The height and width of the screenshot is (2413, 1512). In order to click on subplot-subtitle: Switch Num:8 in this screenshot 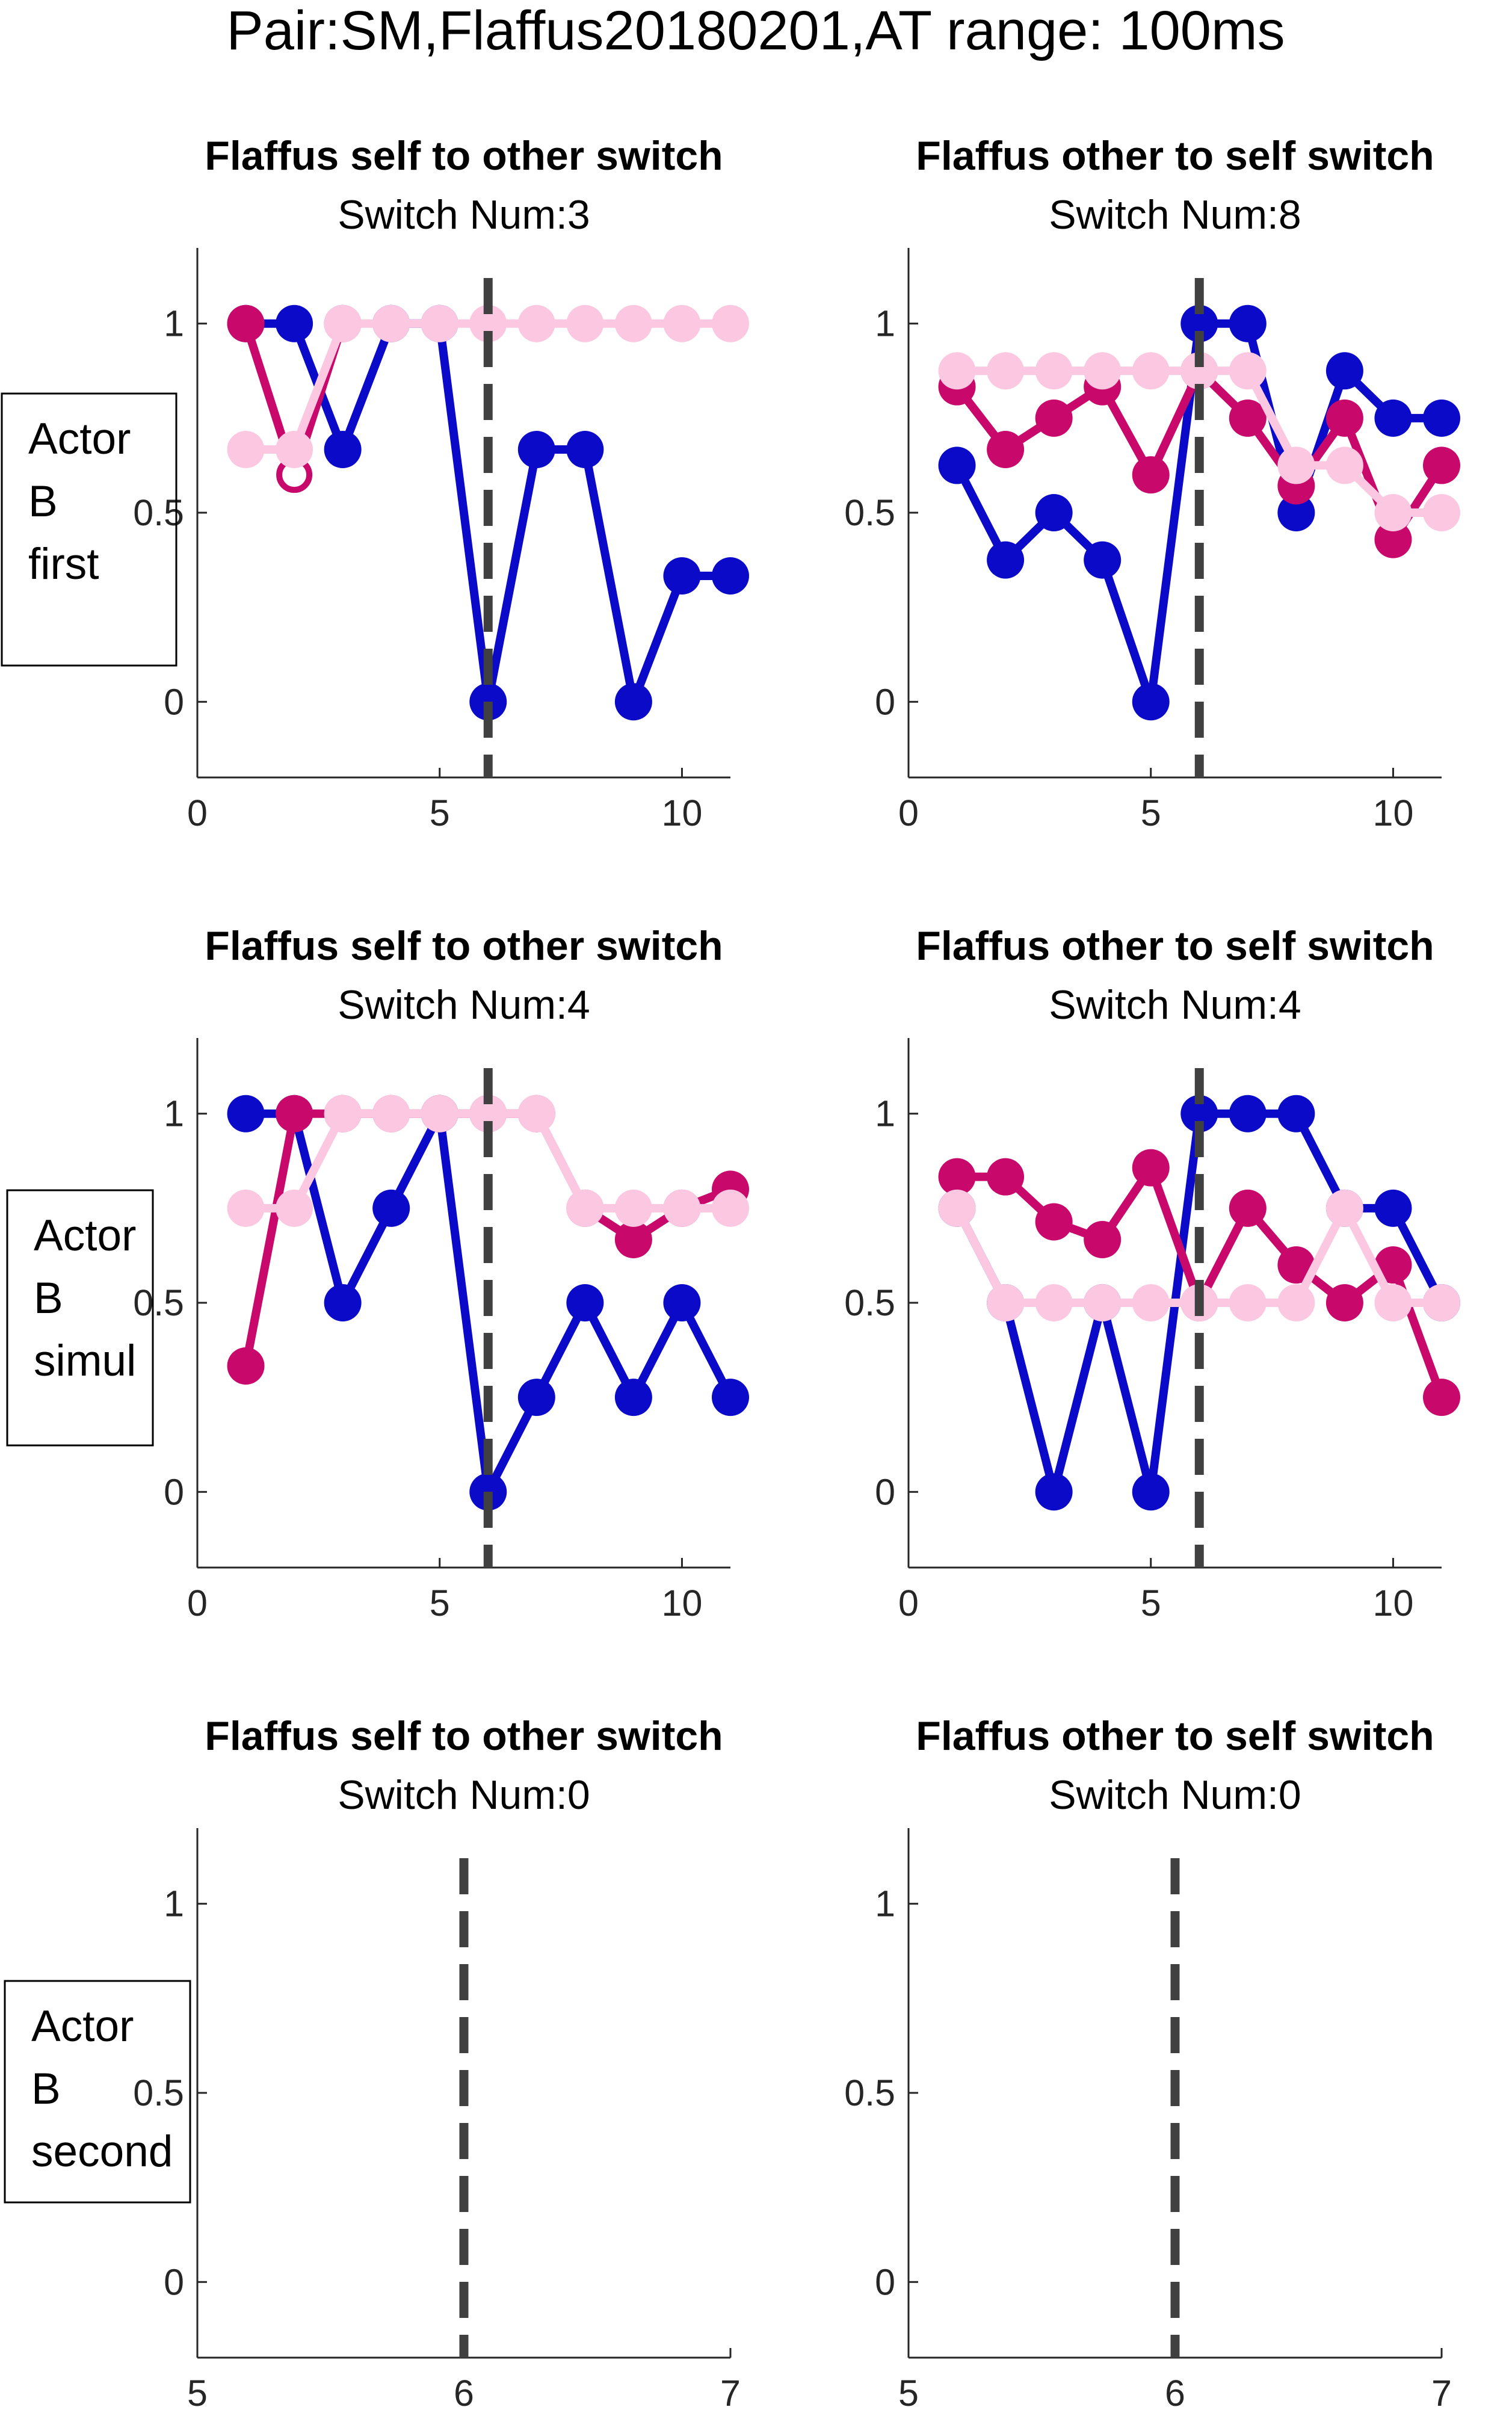, I will do `click(1175, 215)`.